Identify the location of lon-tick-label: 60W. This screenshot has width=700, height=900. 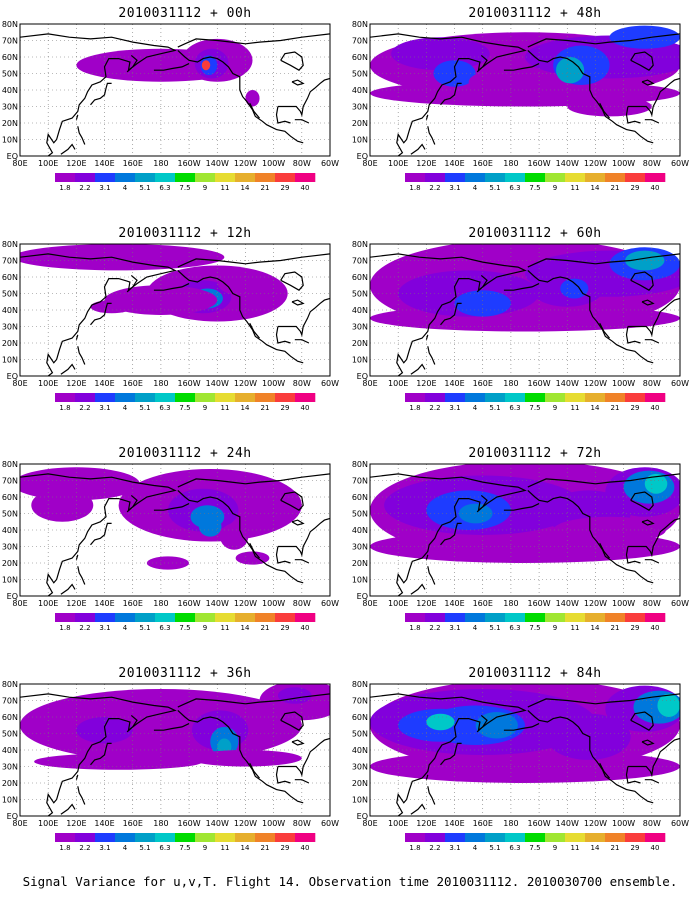
(680, 603).